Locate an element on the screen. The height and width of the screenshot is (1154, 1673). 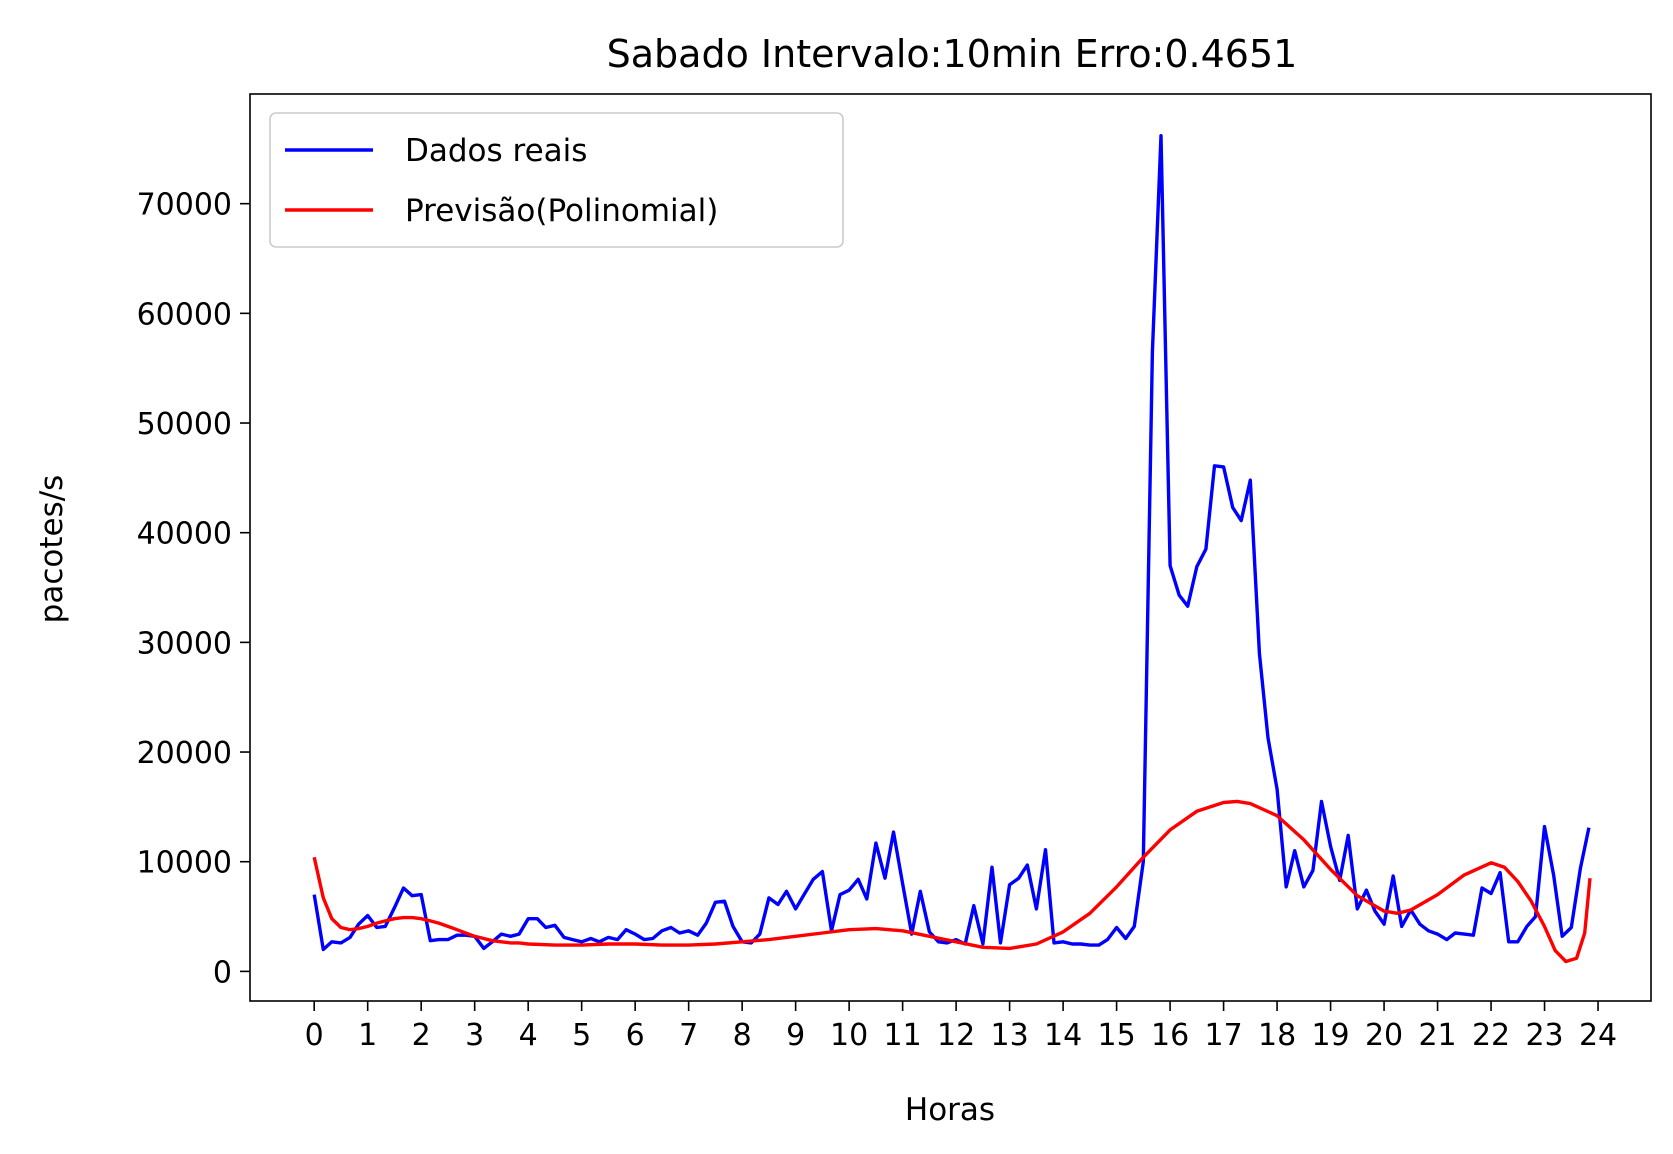
x-tick-label: 4 is located at coordinates (528, 1035).